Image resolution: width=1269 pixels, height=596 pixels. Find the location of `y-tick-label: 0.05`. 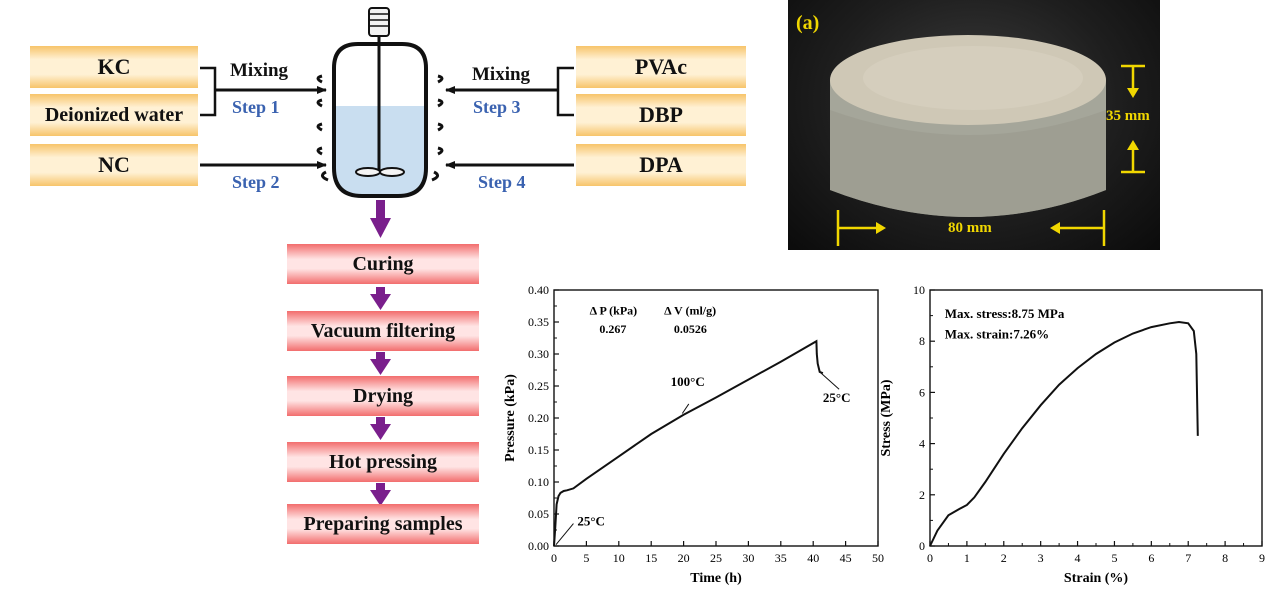

y-tick-label: 0.05 is located at coordinates (538, 514).